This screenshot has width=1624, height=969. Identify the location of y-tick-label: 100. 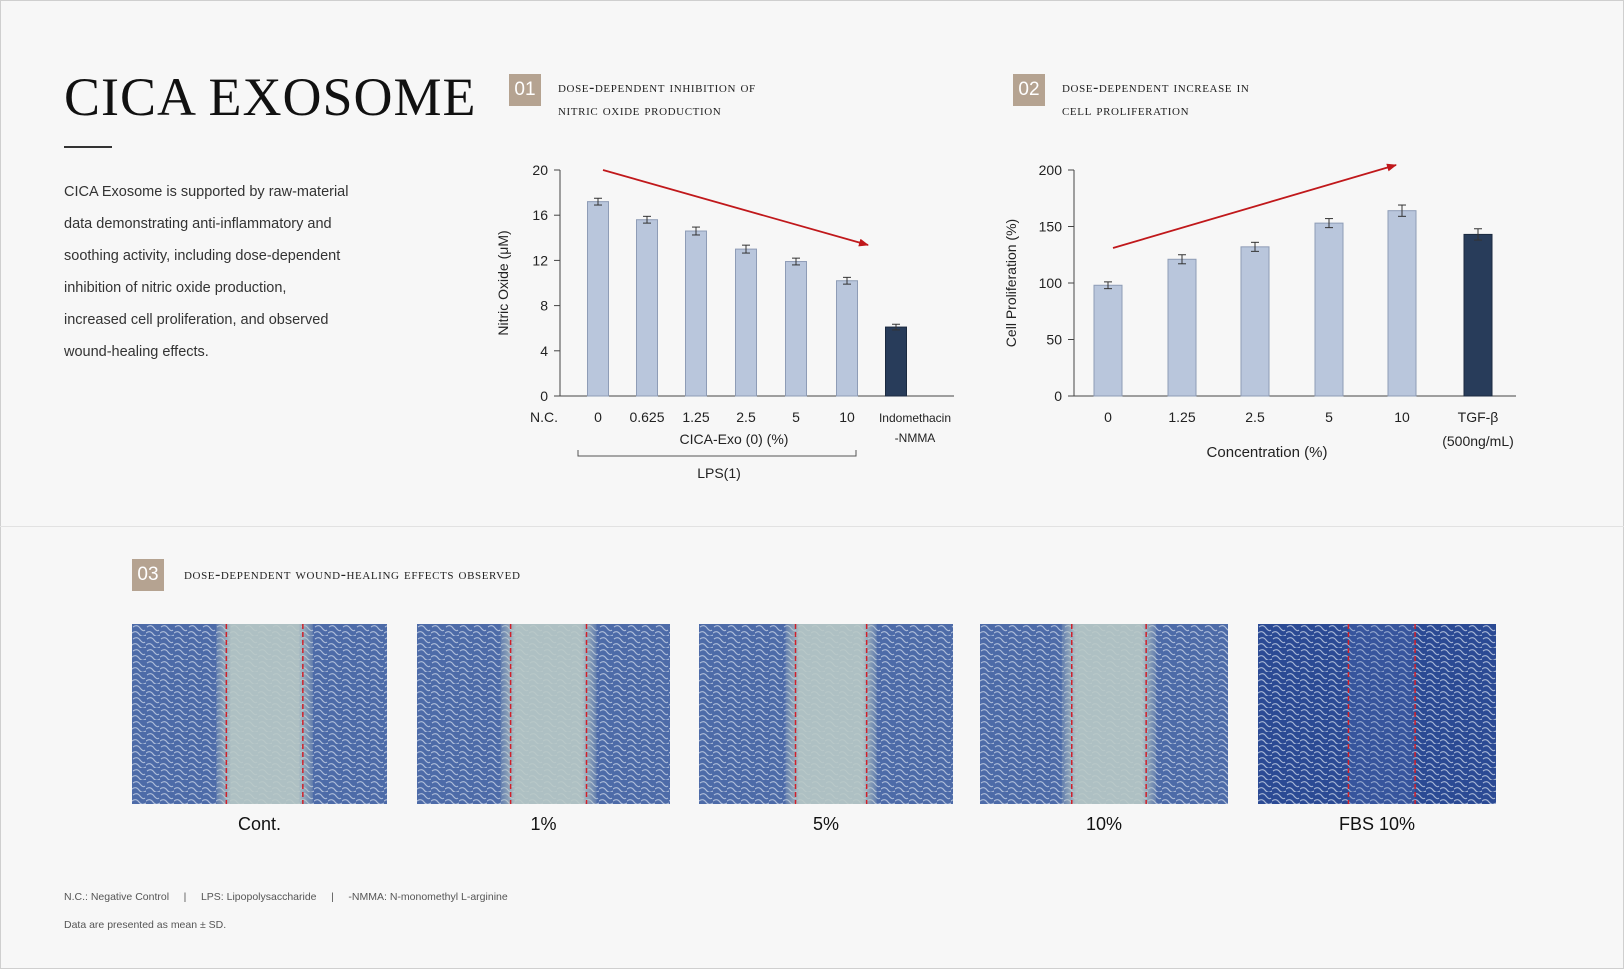
(1051, 283).